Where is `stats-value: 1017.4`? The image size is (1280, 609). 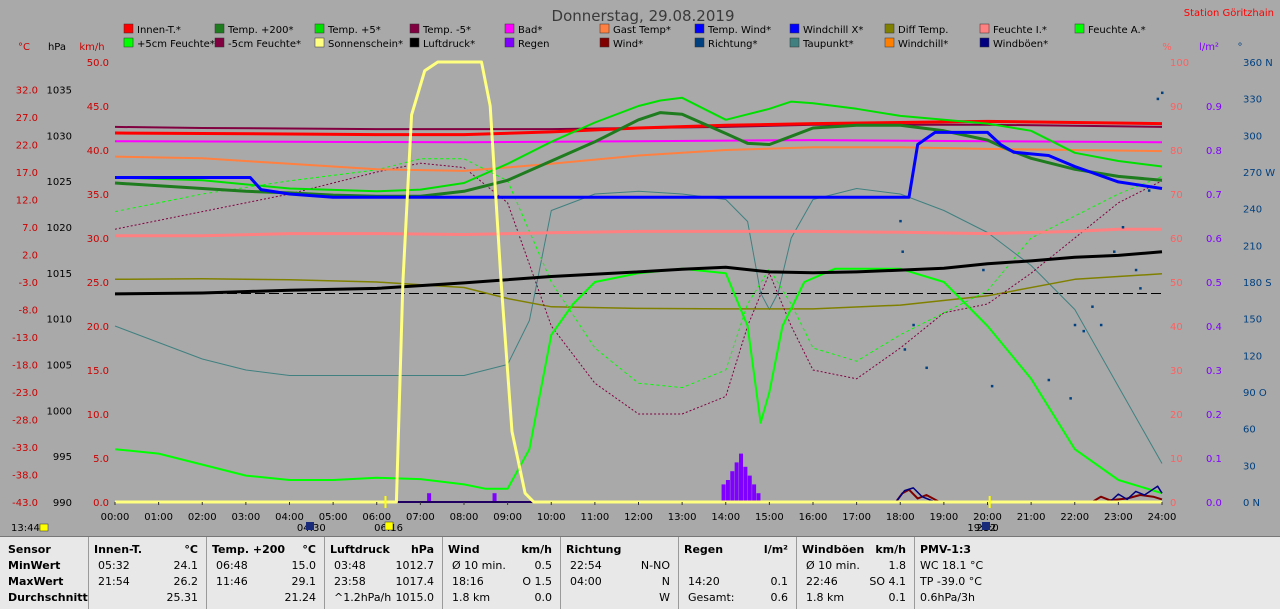
stats-value: 1017.4 is located at coordinates (415, 581).